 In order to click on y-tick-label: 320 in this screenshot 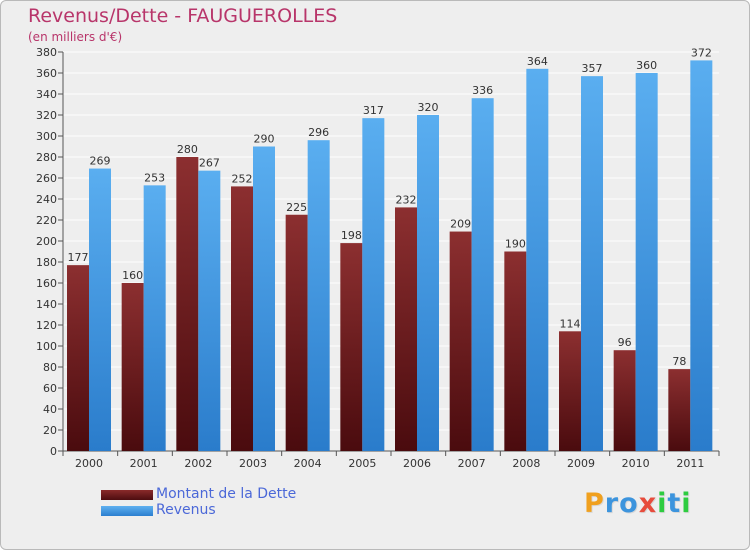, I will do `click(46, 115)`.